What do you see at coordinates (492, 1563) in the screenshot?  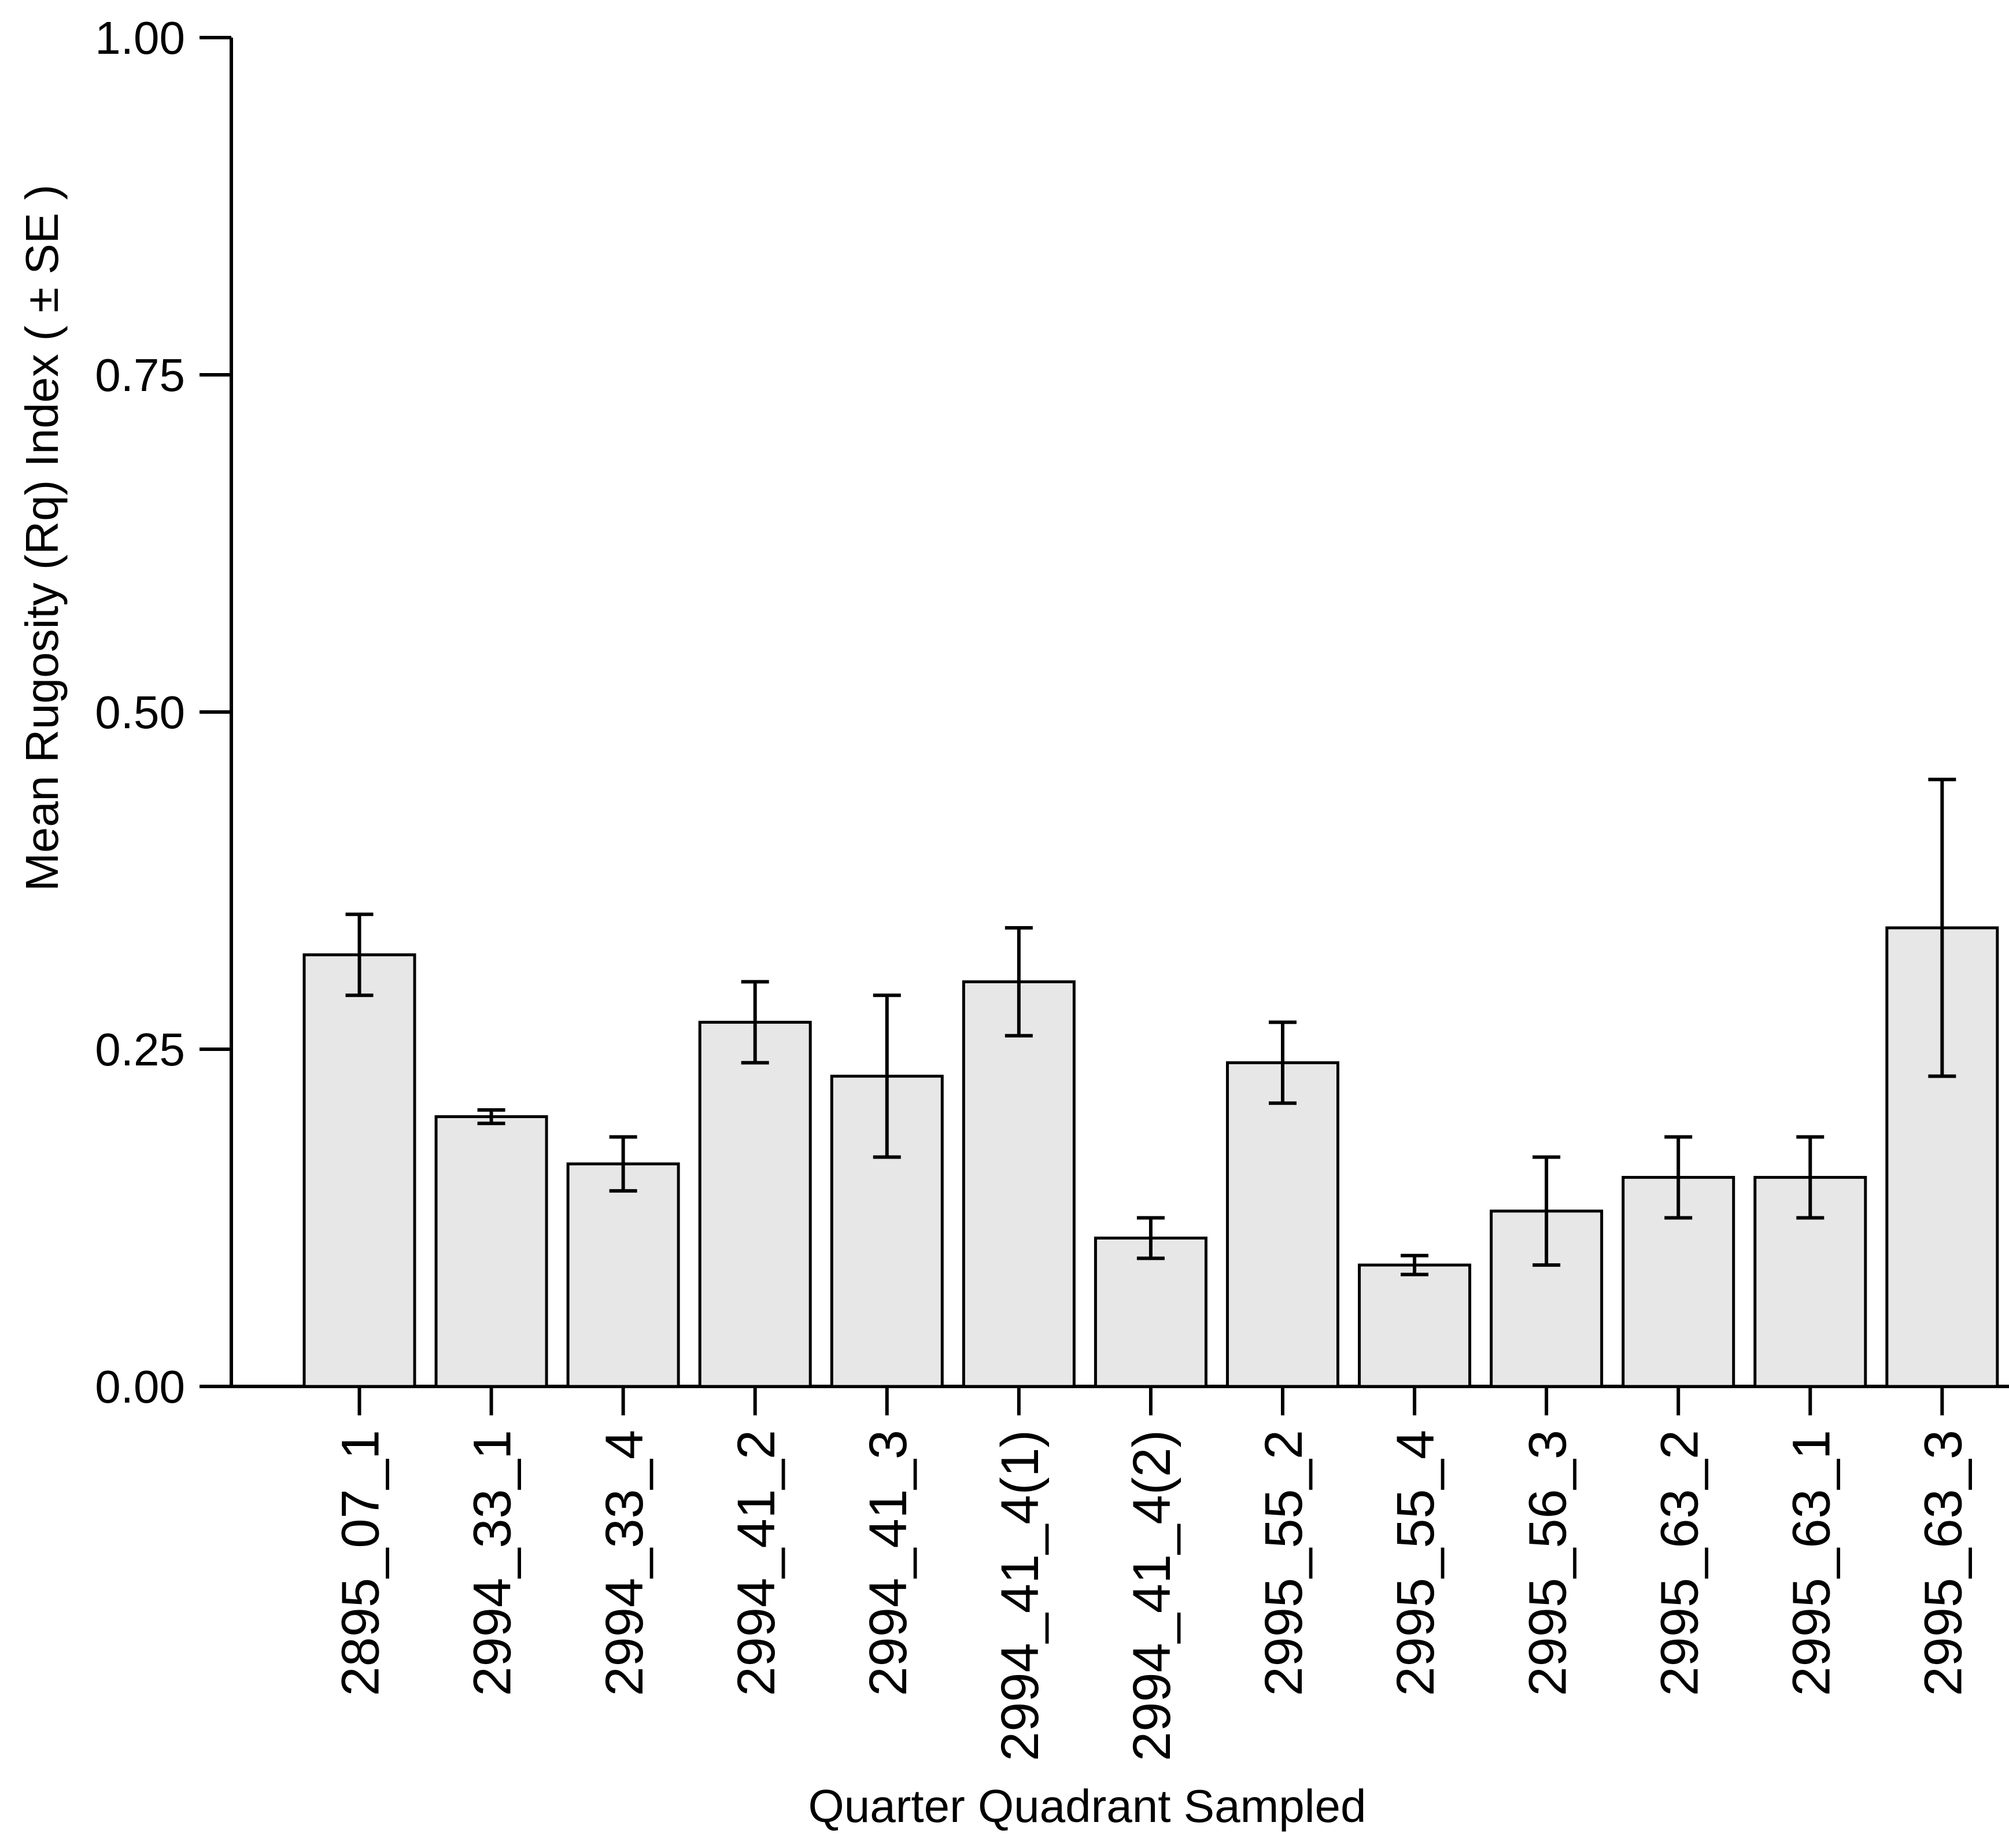 I see `x-tick-label-2994_33_1: 2994_33_1` at bounding box center [492, 1563].